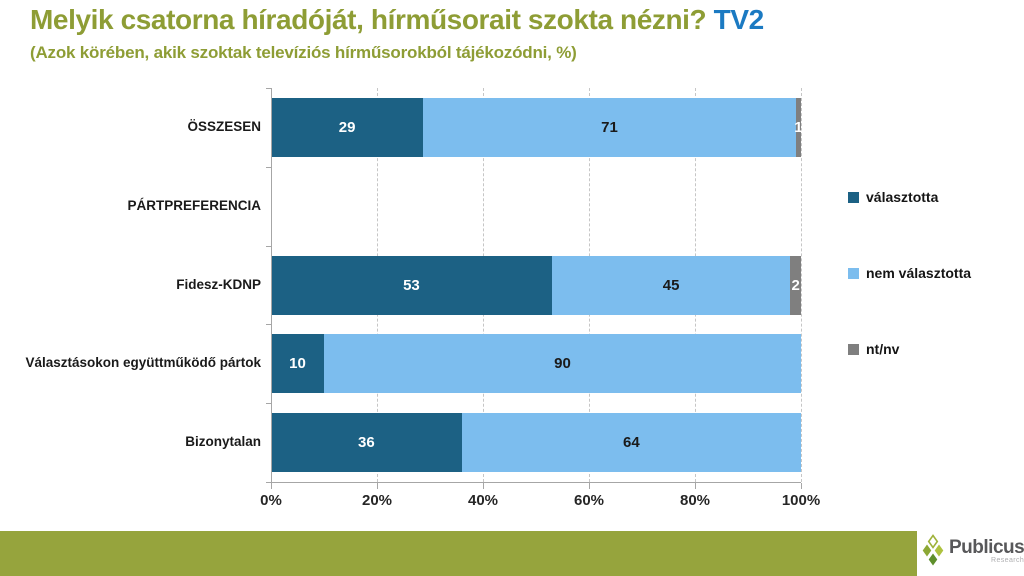  I want to click on bar-row: 36 64, so click(536, 443).